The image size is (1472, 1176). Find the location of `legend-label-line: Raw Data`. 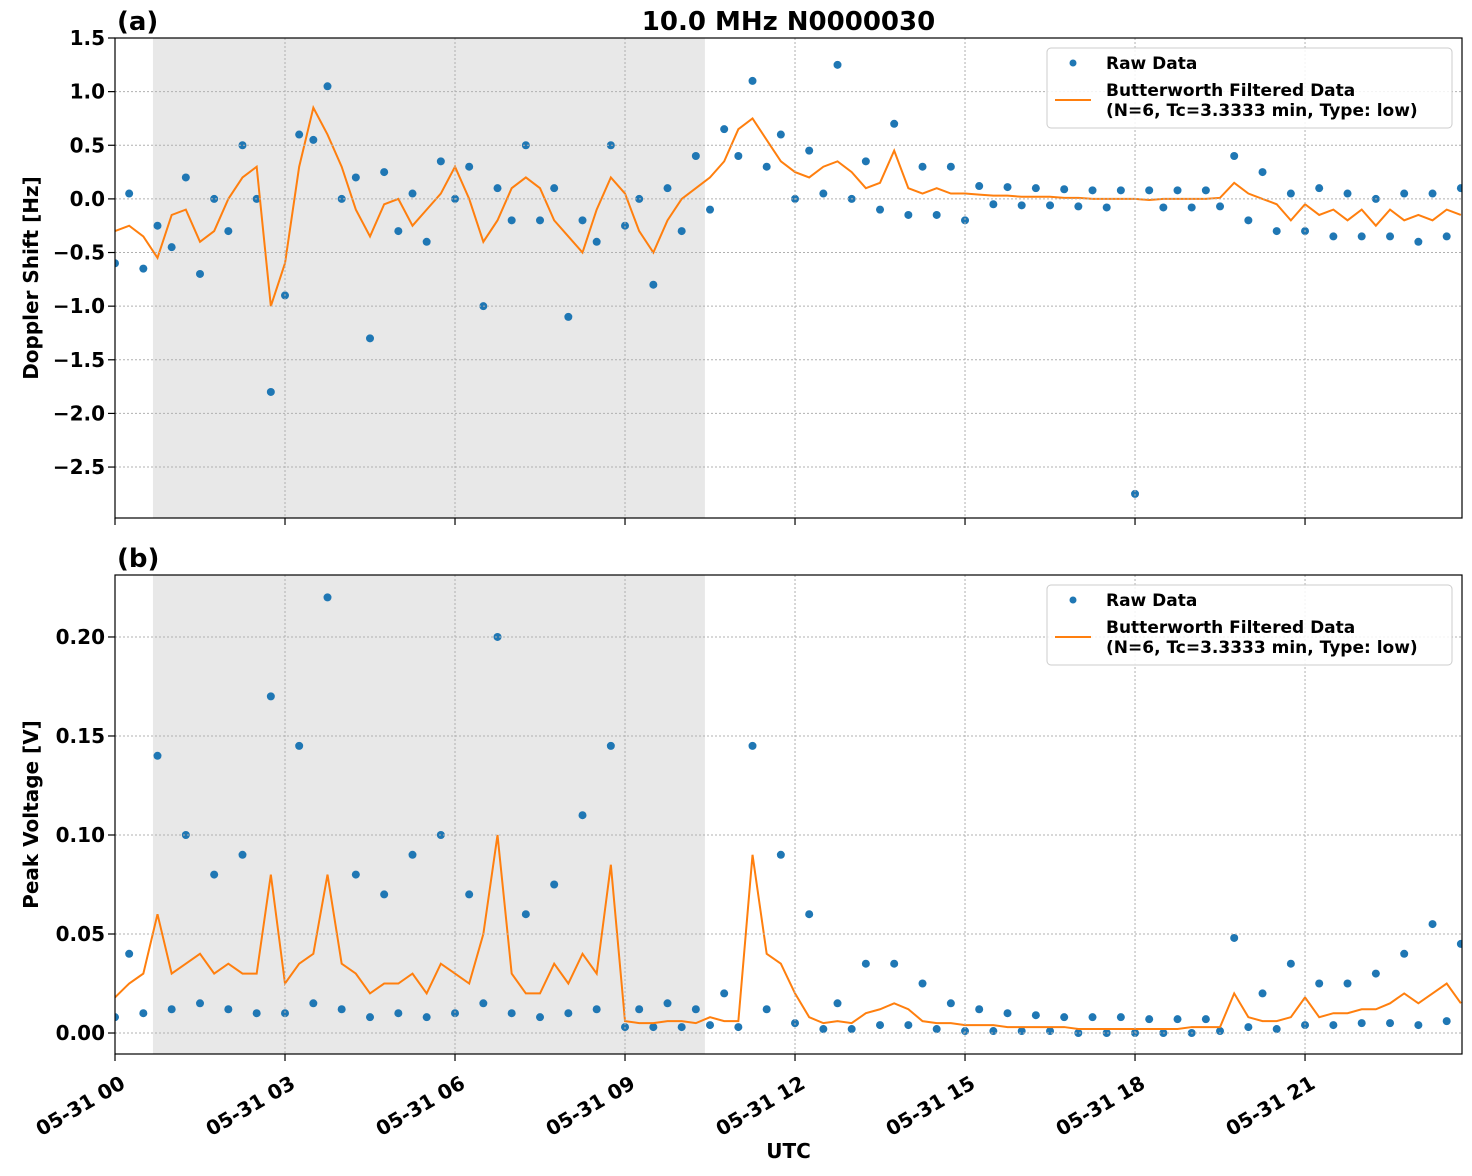

legend-label-line: Raw Data is located at coordinates (1151, 601).